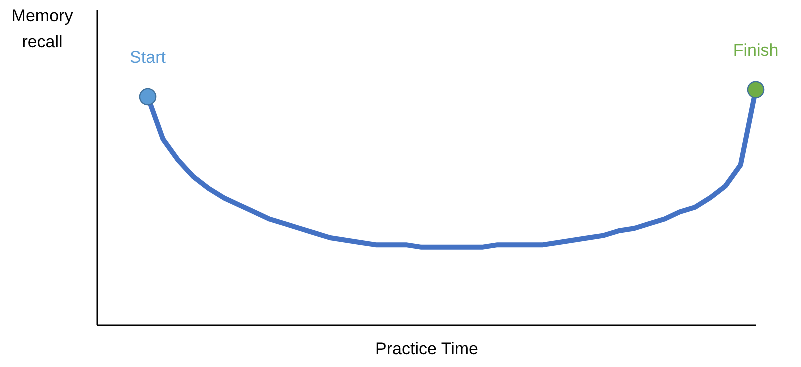  Describe the element at coordinates (43, 29) in the screenshot. I see `y-axis-title: Memory recall` at that location.